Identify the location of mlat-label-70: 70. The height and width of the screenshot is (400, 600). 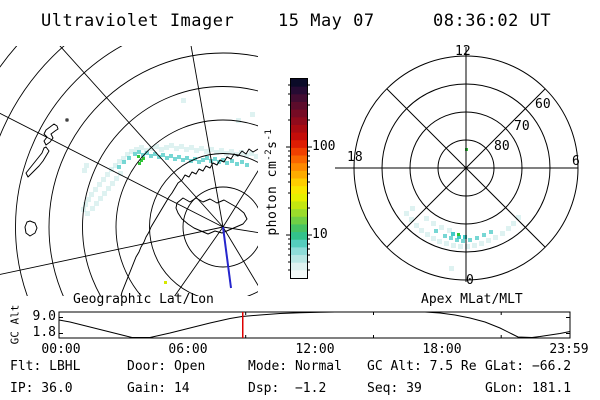
(522, 126).